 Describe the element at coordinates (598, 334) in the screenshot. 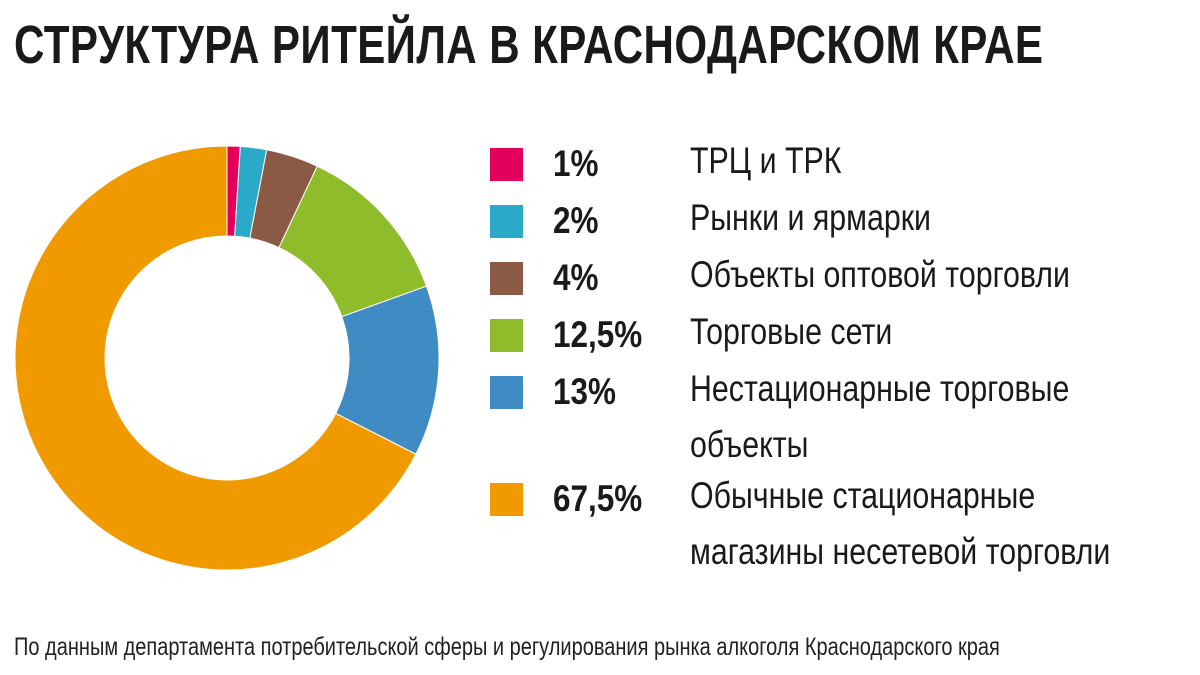

I see `legend-value: 12,5%` at that location.